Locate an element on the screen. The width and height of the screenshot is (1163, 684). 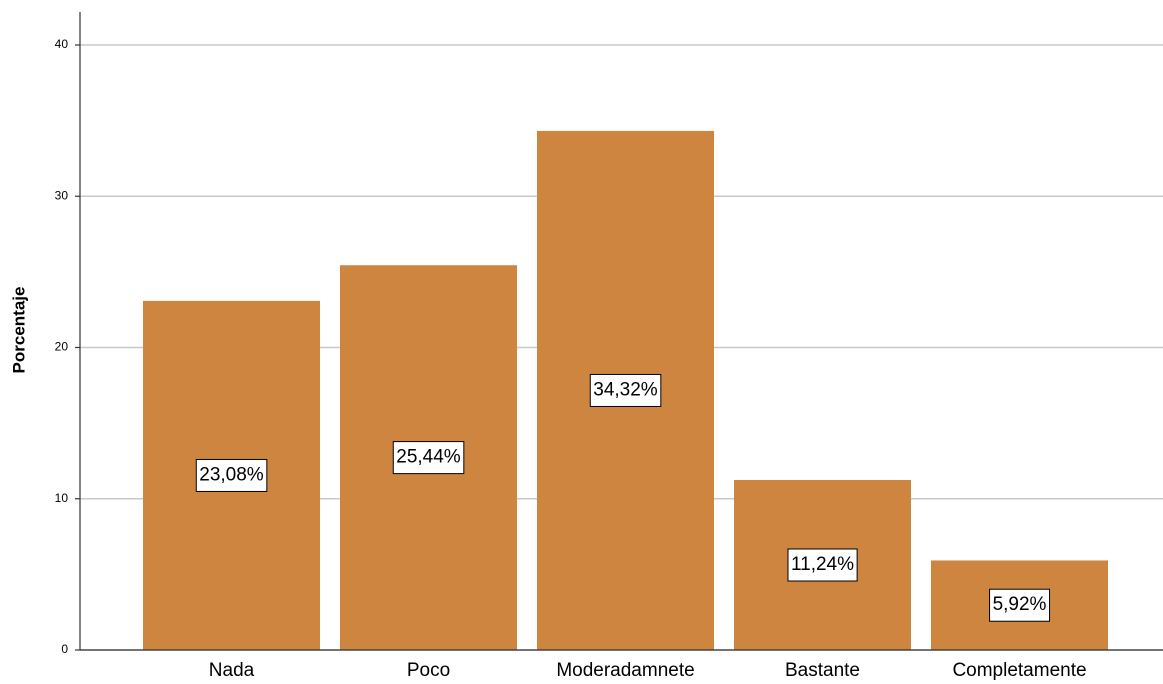
x-tick-label: Bastante is located at coordinates (822, 670).